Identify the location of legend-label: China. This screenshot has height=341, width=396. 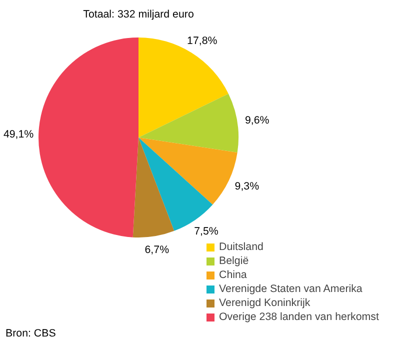
(233, 275).